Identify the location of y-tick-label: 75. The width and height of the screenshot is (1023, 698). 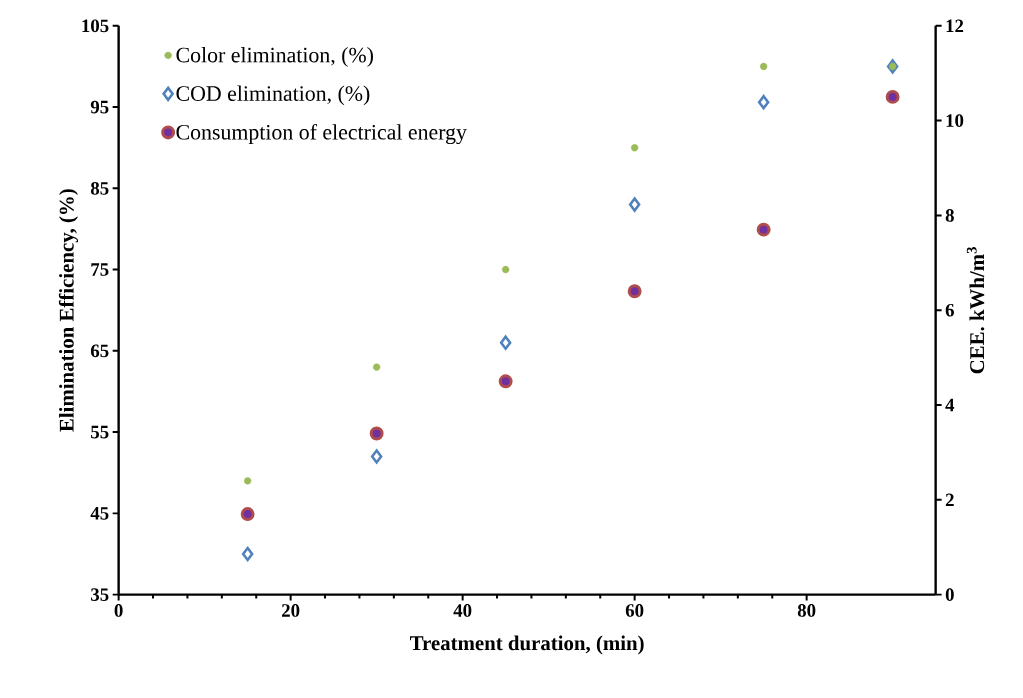
(100, 269).